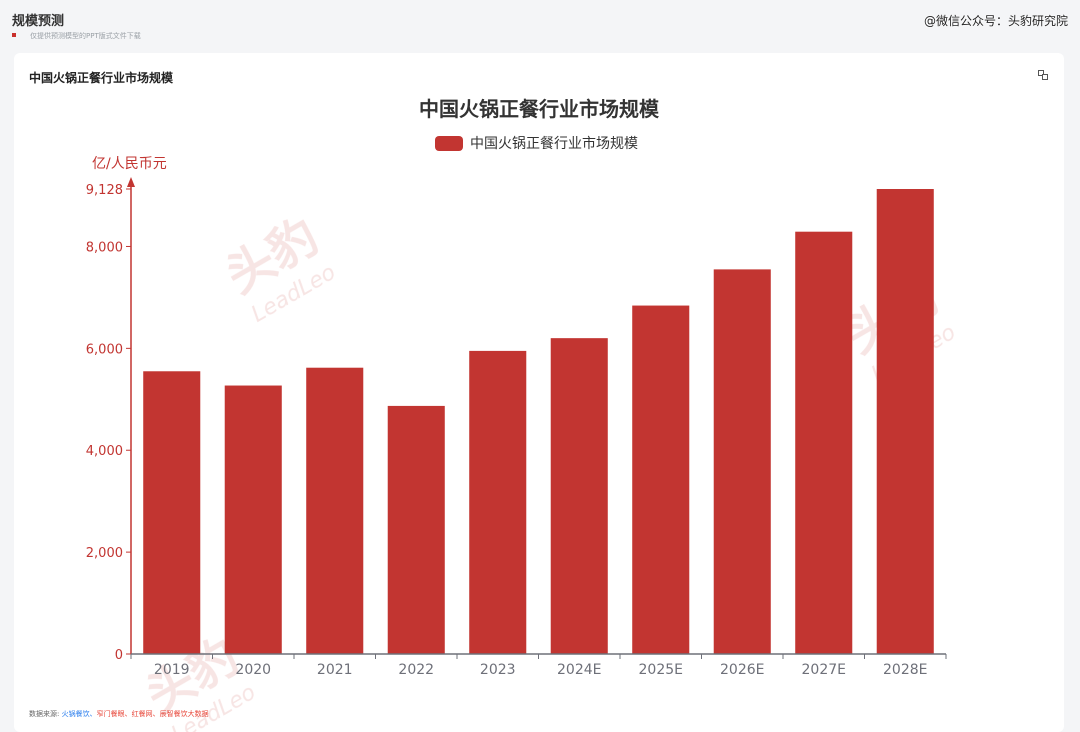  Describe the element at coordinates (44, 714) in the screenshot. I see `source-label: 数据来源:` at that location.